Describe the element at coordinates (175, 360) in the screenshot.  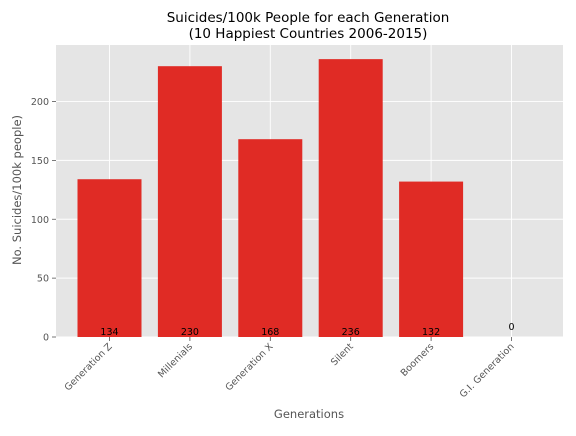
I see `x-tick-label: Millenials` at that location.